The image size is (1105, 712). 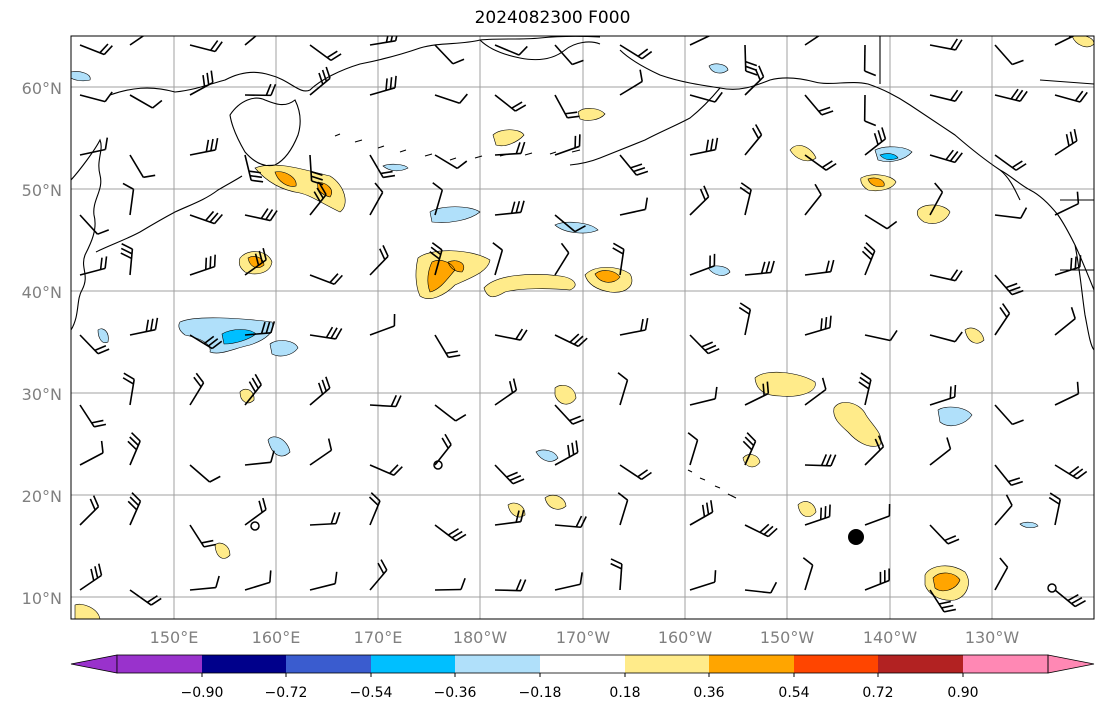 I want to click on calm-circles, so click(x=653, y=526).